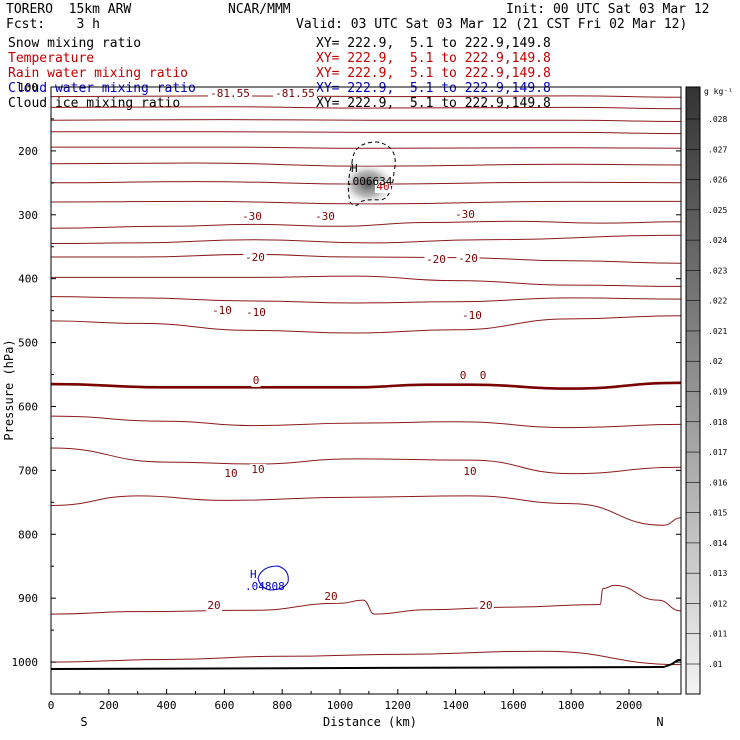  I want to click on y-axis-label: Pressure (hPa), so click(9, 389).